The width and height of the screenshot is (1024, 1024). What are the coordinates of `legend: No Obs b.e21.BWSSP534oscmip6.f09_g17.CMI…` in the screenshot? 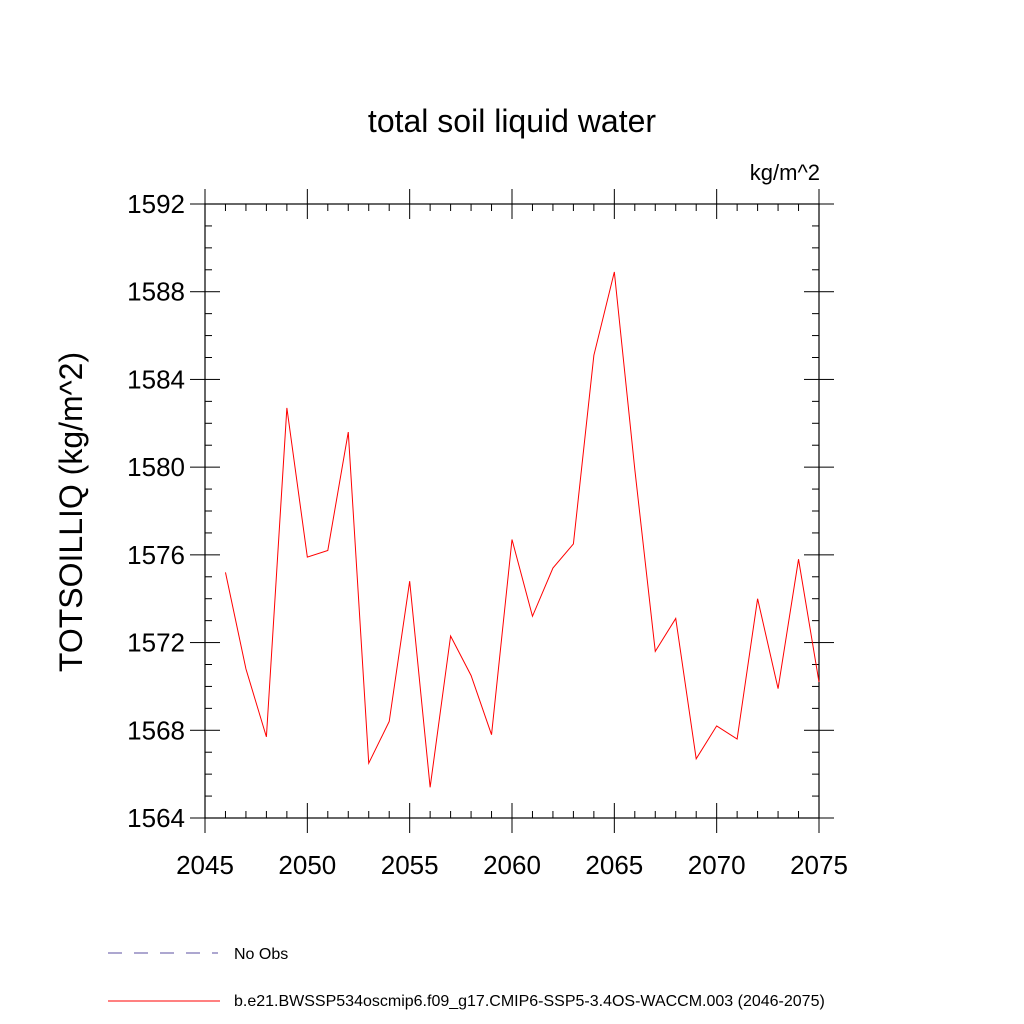 It's located at (466, 978).